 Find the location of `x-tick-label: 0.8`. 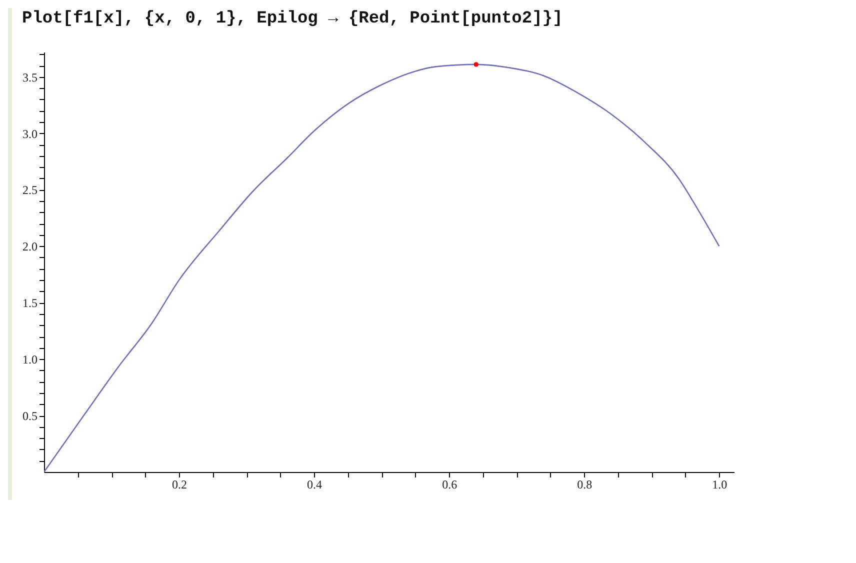

x-tick-label: 0.8 is located at coordinates (584, 485).